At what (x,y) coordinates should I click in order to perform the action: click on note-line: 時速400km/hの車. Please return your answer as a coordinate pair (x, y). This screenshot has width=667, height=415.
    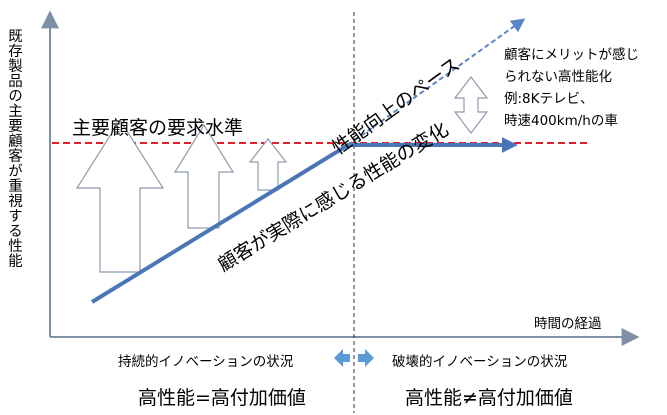
    Looking at the image, I should click on (561, 121).